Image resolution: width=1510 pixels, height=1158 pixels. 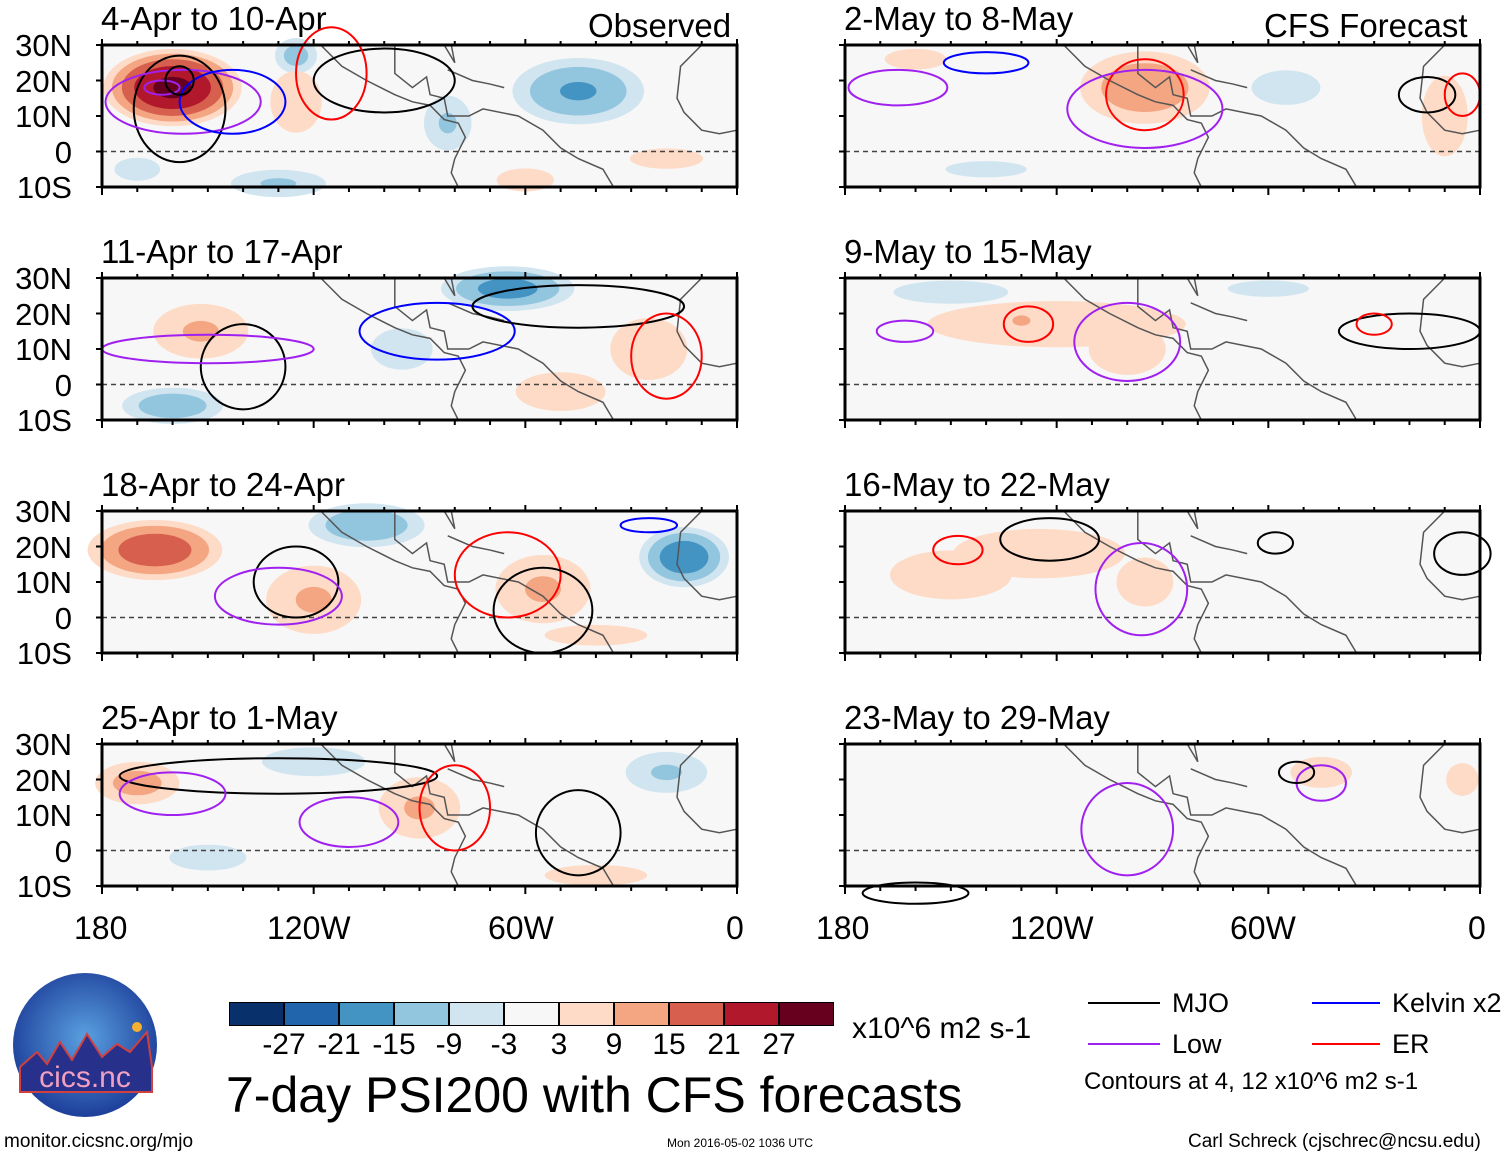 I want to click on figure-title: 7-day PSI200 with CFS forecasts, so click(x=594, y=1095).